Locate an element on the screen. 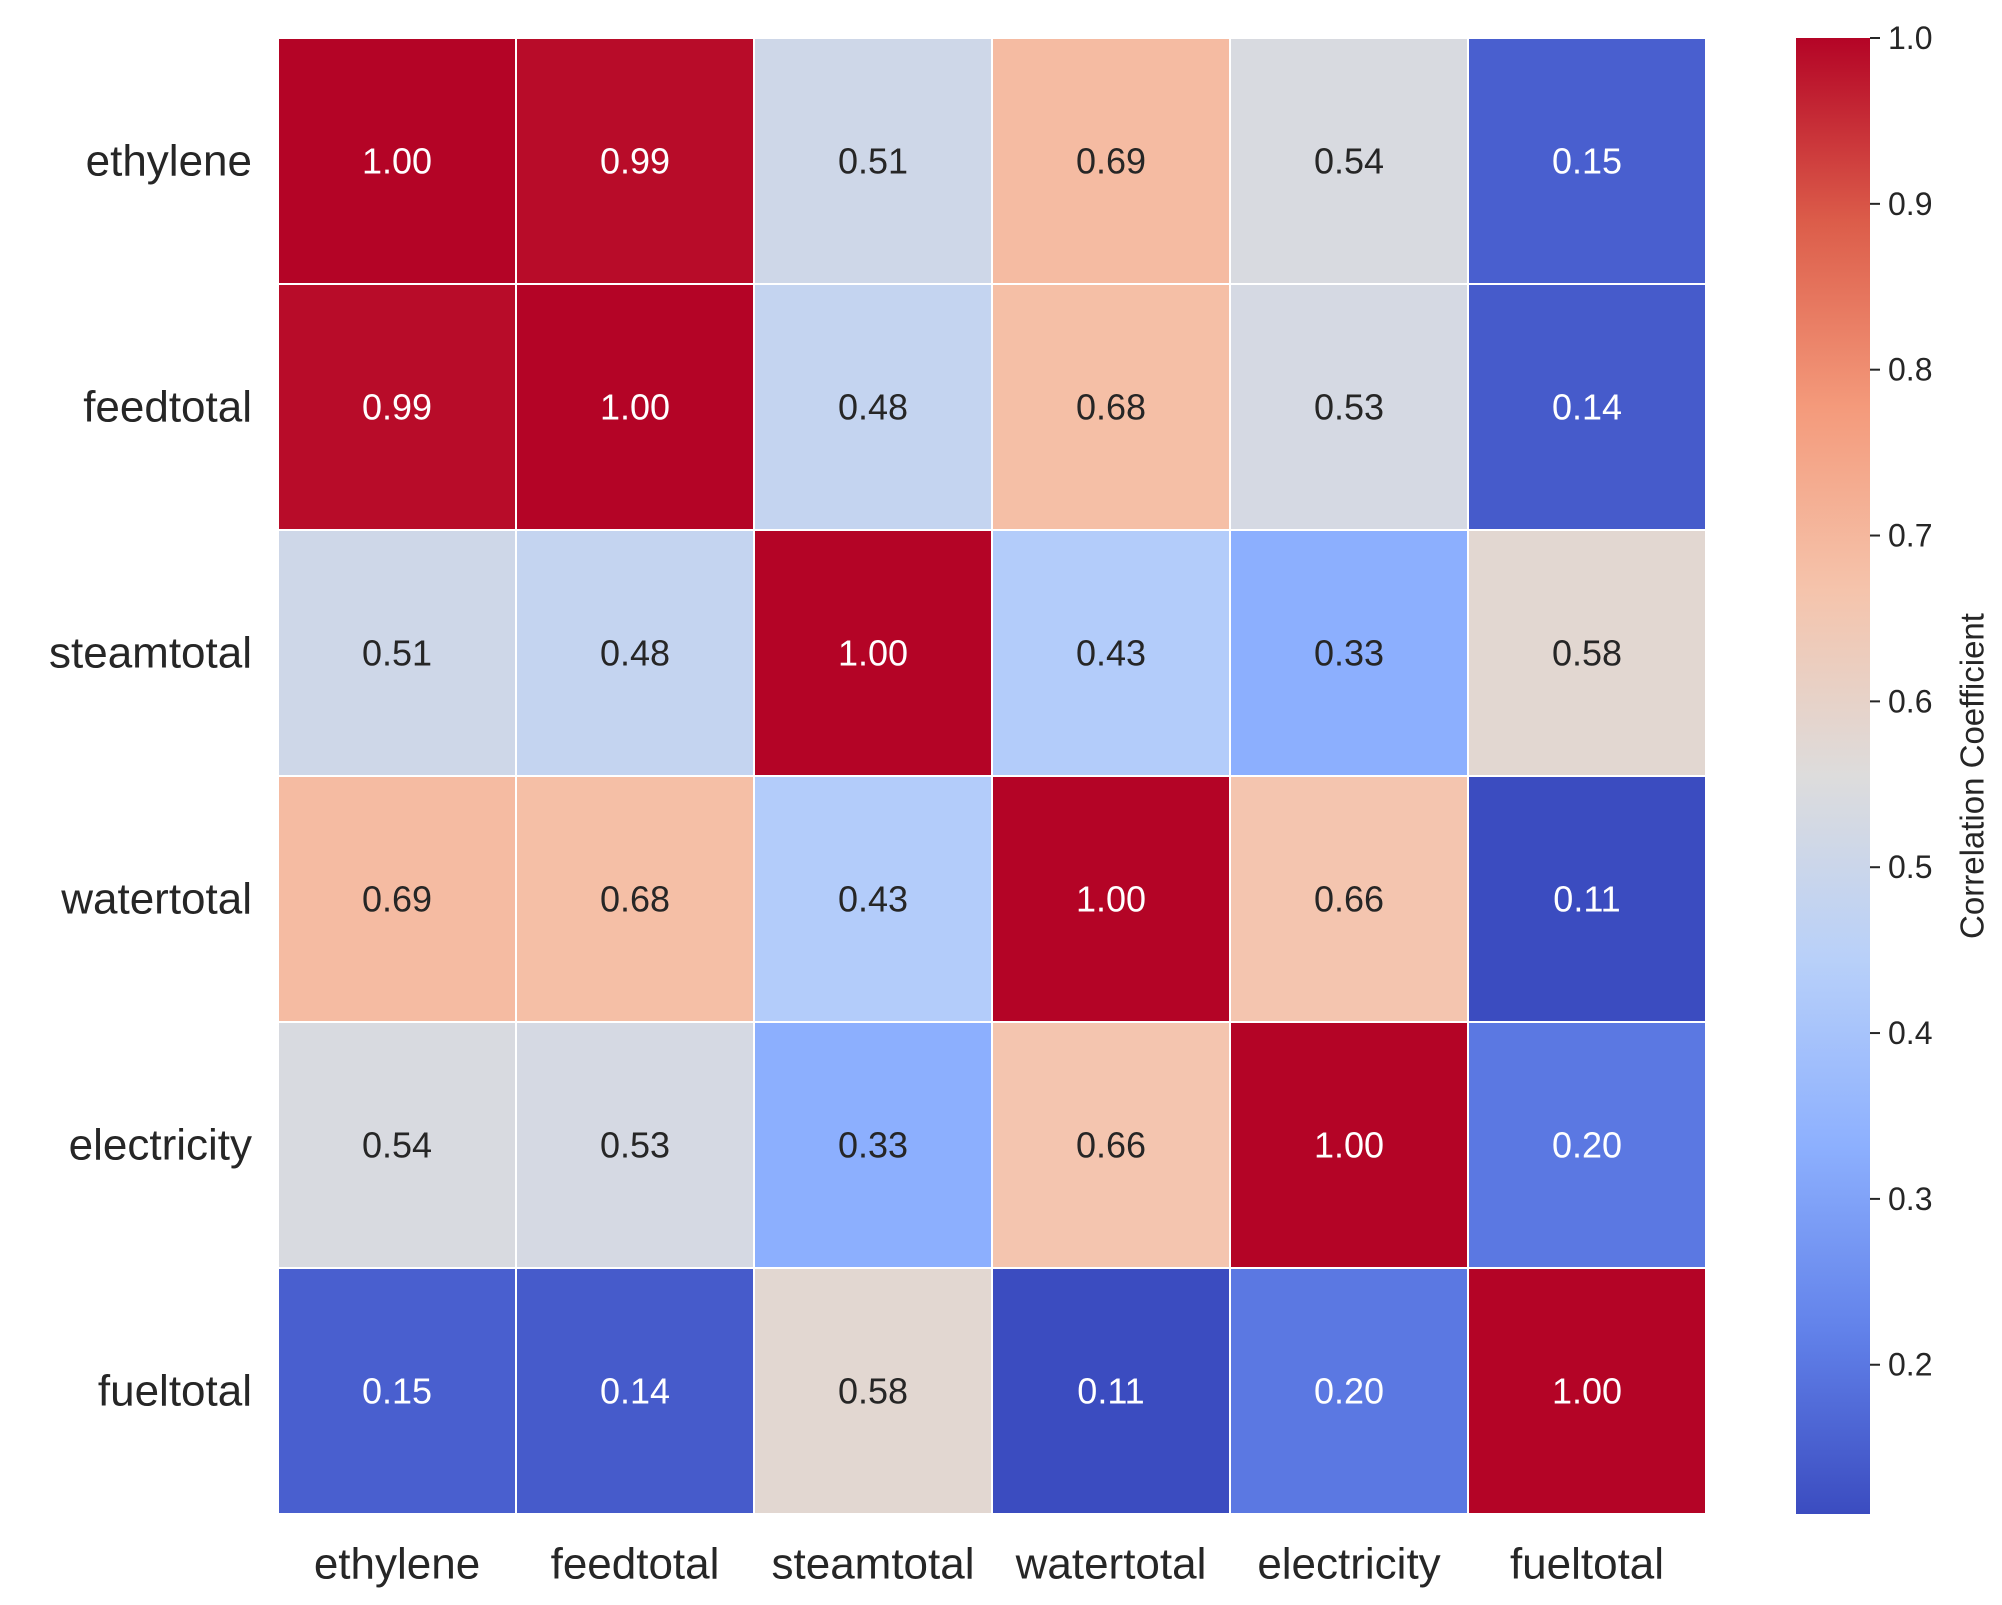 The height and width of the screenshot is (1605, 2002). heatmap-cell-watertotal-ethylene is located at coordinates (397, 899).